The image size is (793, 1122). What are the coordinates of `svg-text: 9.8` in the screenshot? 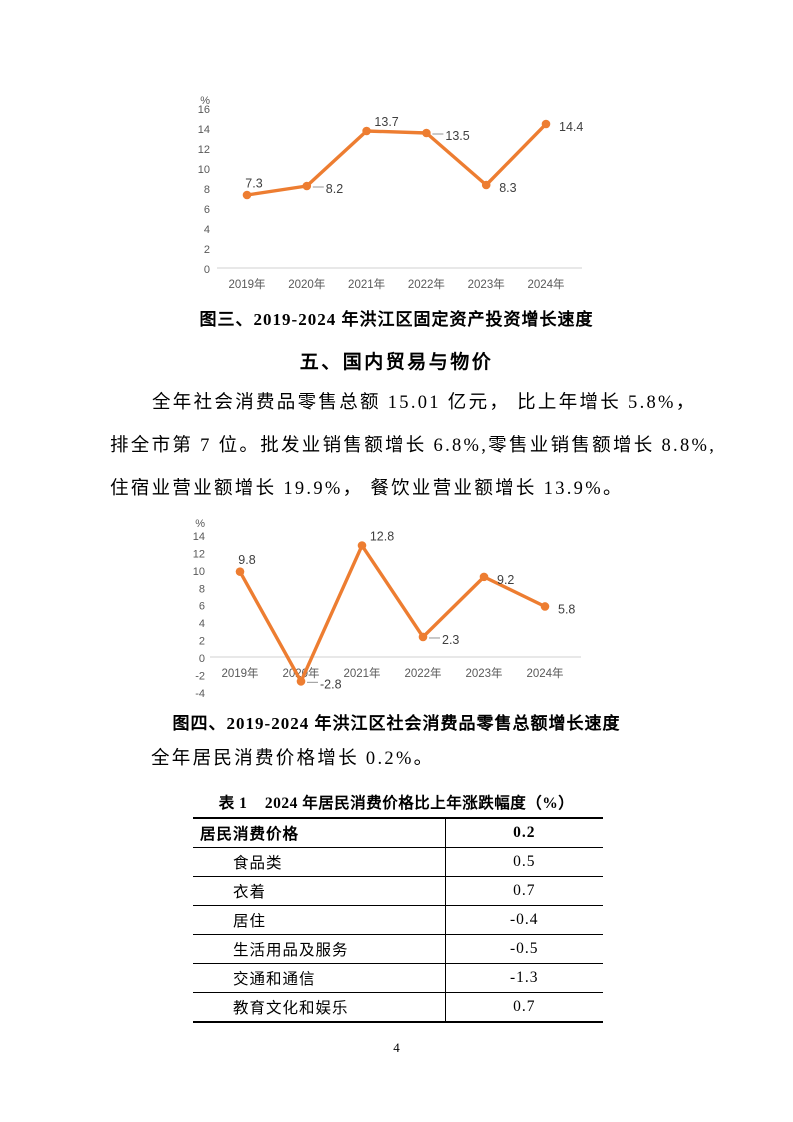 It's located at (246, 560).